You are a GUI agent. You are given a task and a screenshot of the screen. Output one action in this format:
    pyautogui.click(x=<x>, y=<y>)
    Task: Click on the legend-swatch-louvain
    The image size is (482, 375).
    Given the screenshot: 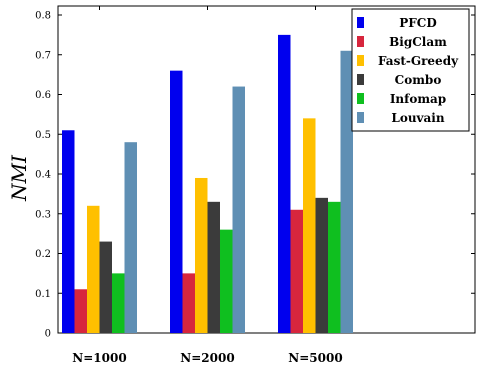 What is the action you would take?
    pyautogui.click(x=360, y=117)
    